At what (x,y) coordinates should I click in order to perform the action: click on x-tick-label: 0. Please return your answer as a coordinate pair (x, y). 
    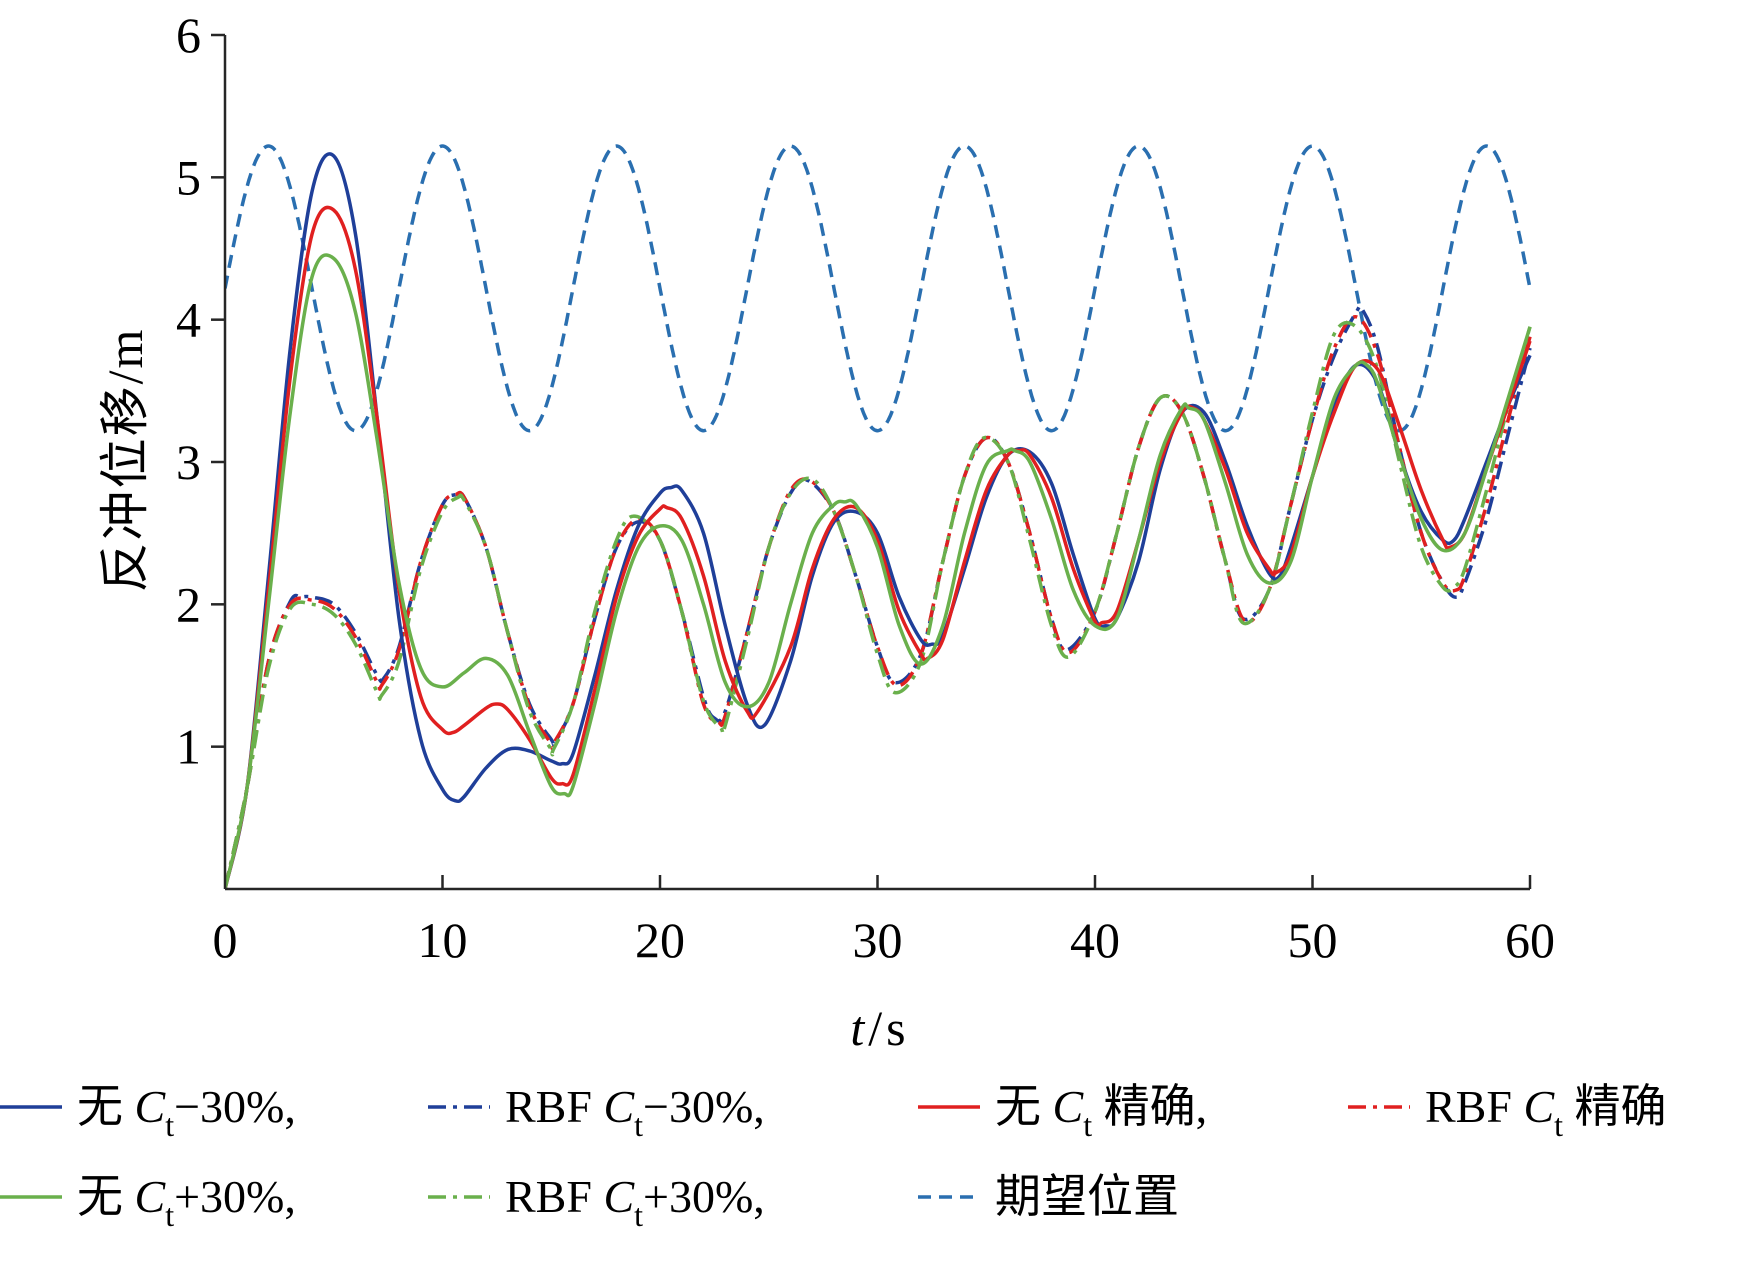
    Looking at the image, I should click on (225, 940).